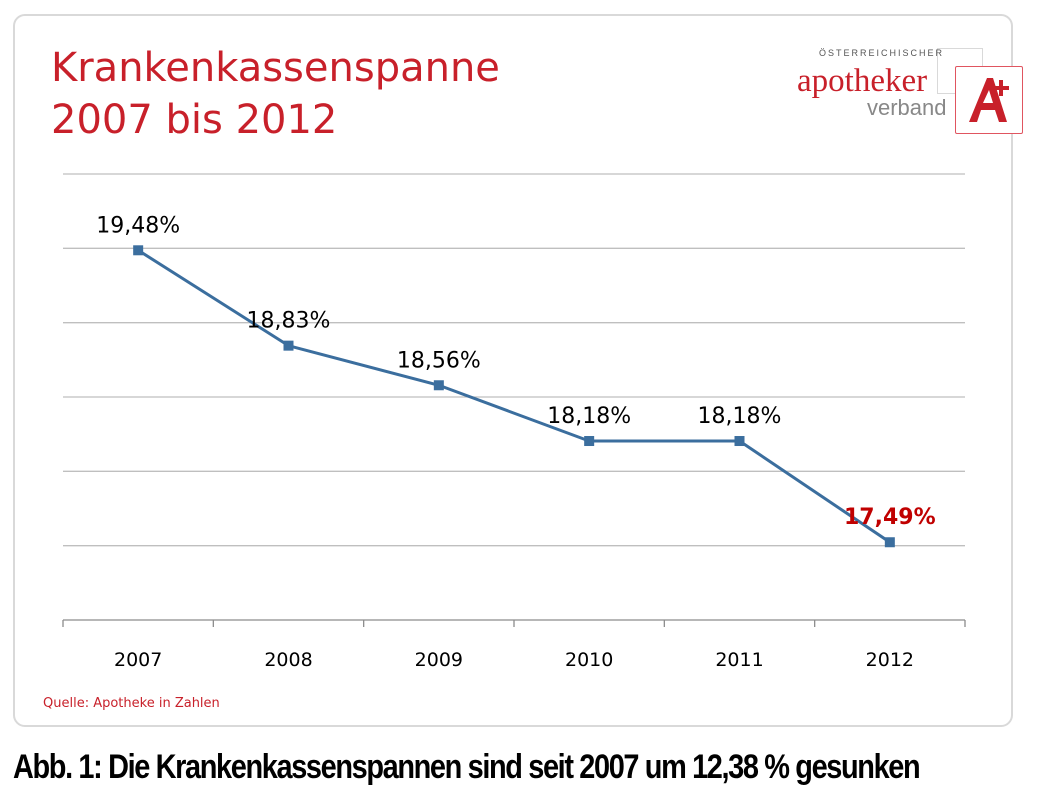 The height and width of the screenshot is (808, 1038). Describe the element at coordinates (275, 94) in the screenshot. I see `page-title: Krankenkassenspanne 2007 bis 2012` at that location.